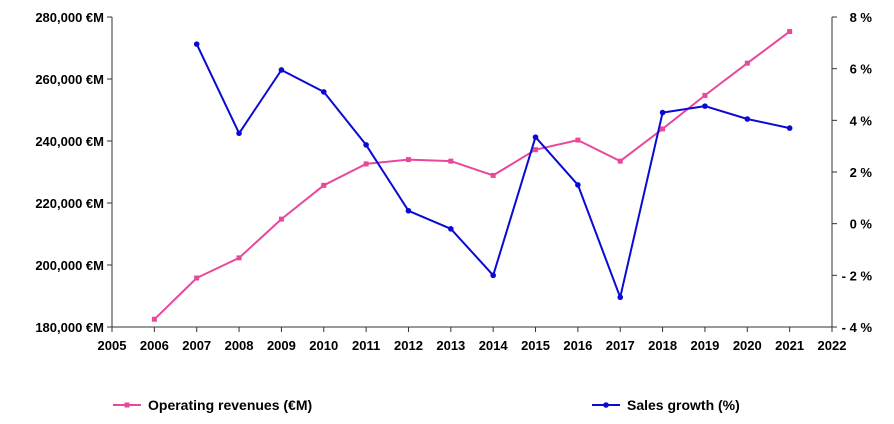 The width and height of the screenshot is (894, 424). I want to click on y-right-tick-label: 4 %, so click(861, 120).